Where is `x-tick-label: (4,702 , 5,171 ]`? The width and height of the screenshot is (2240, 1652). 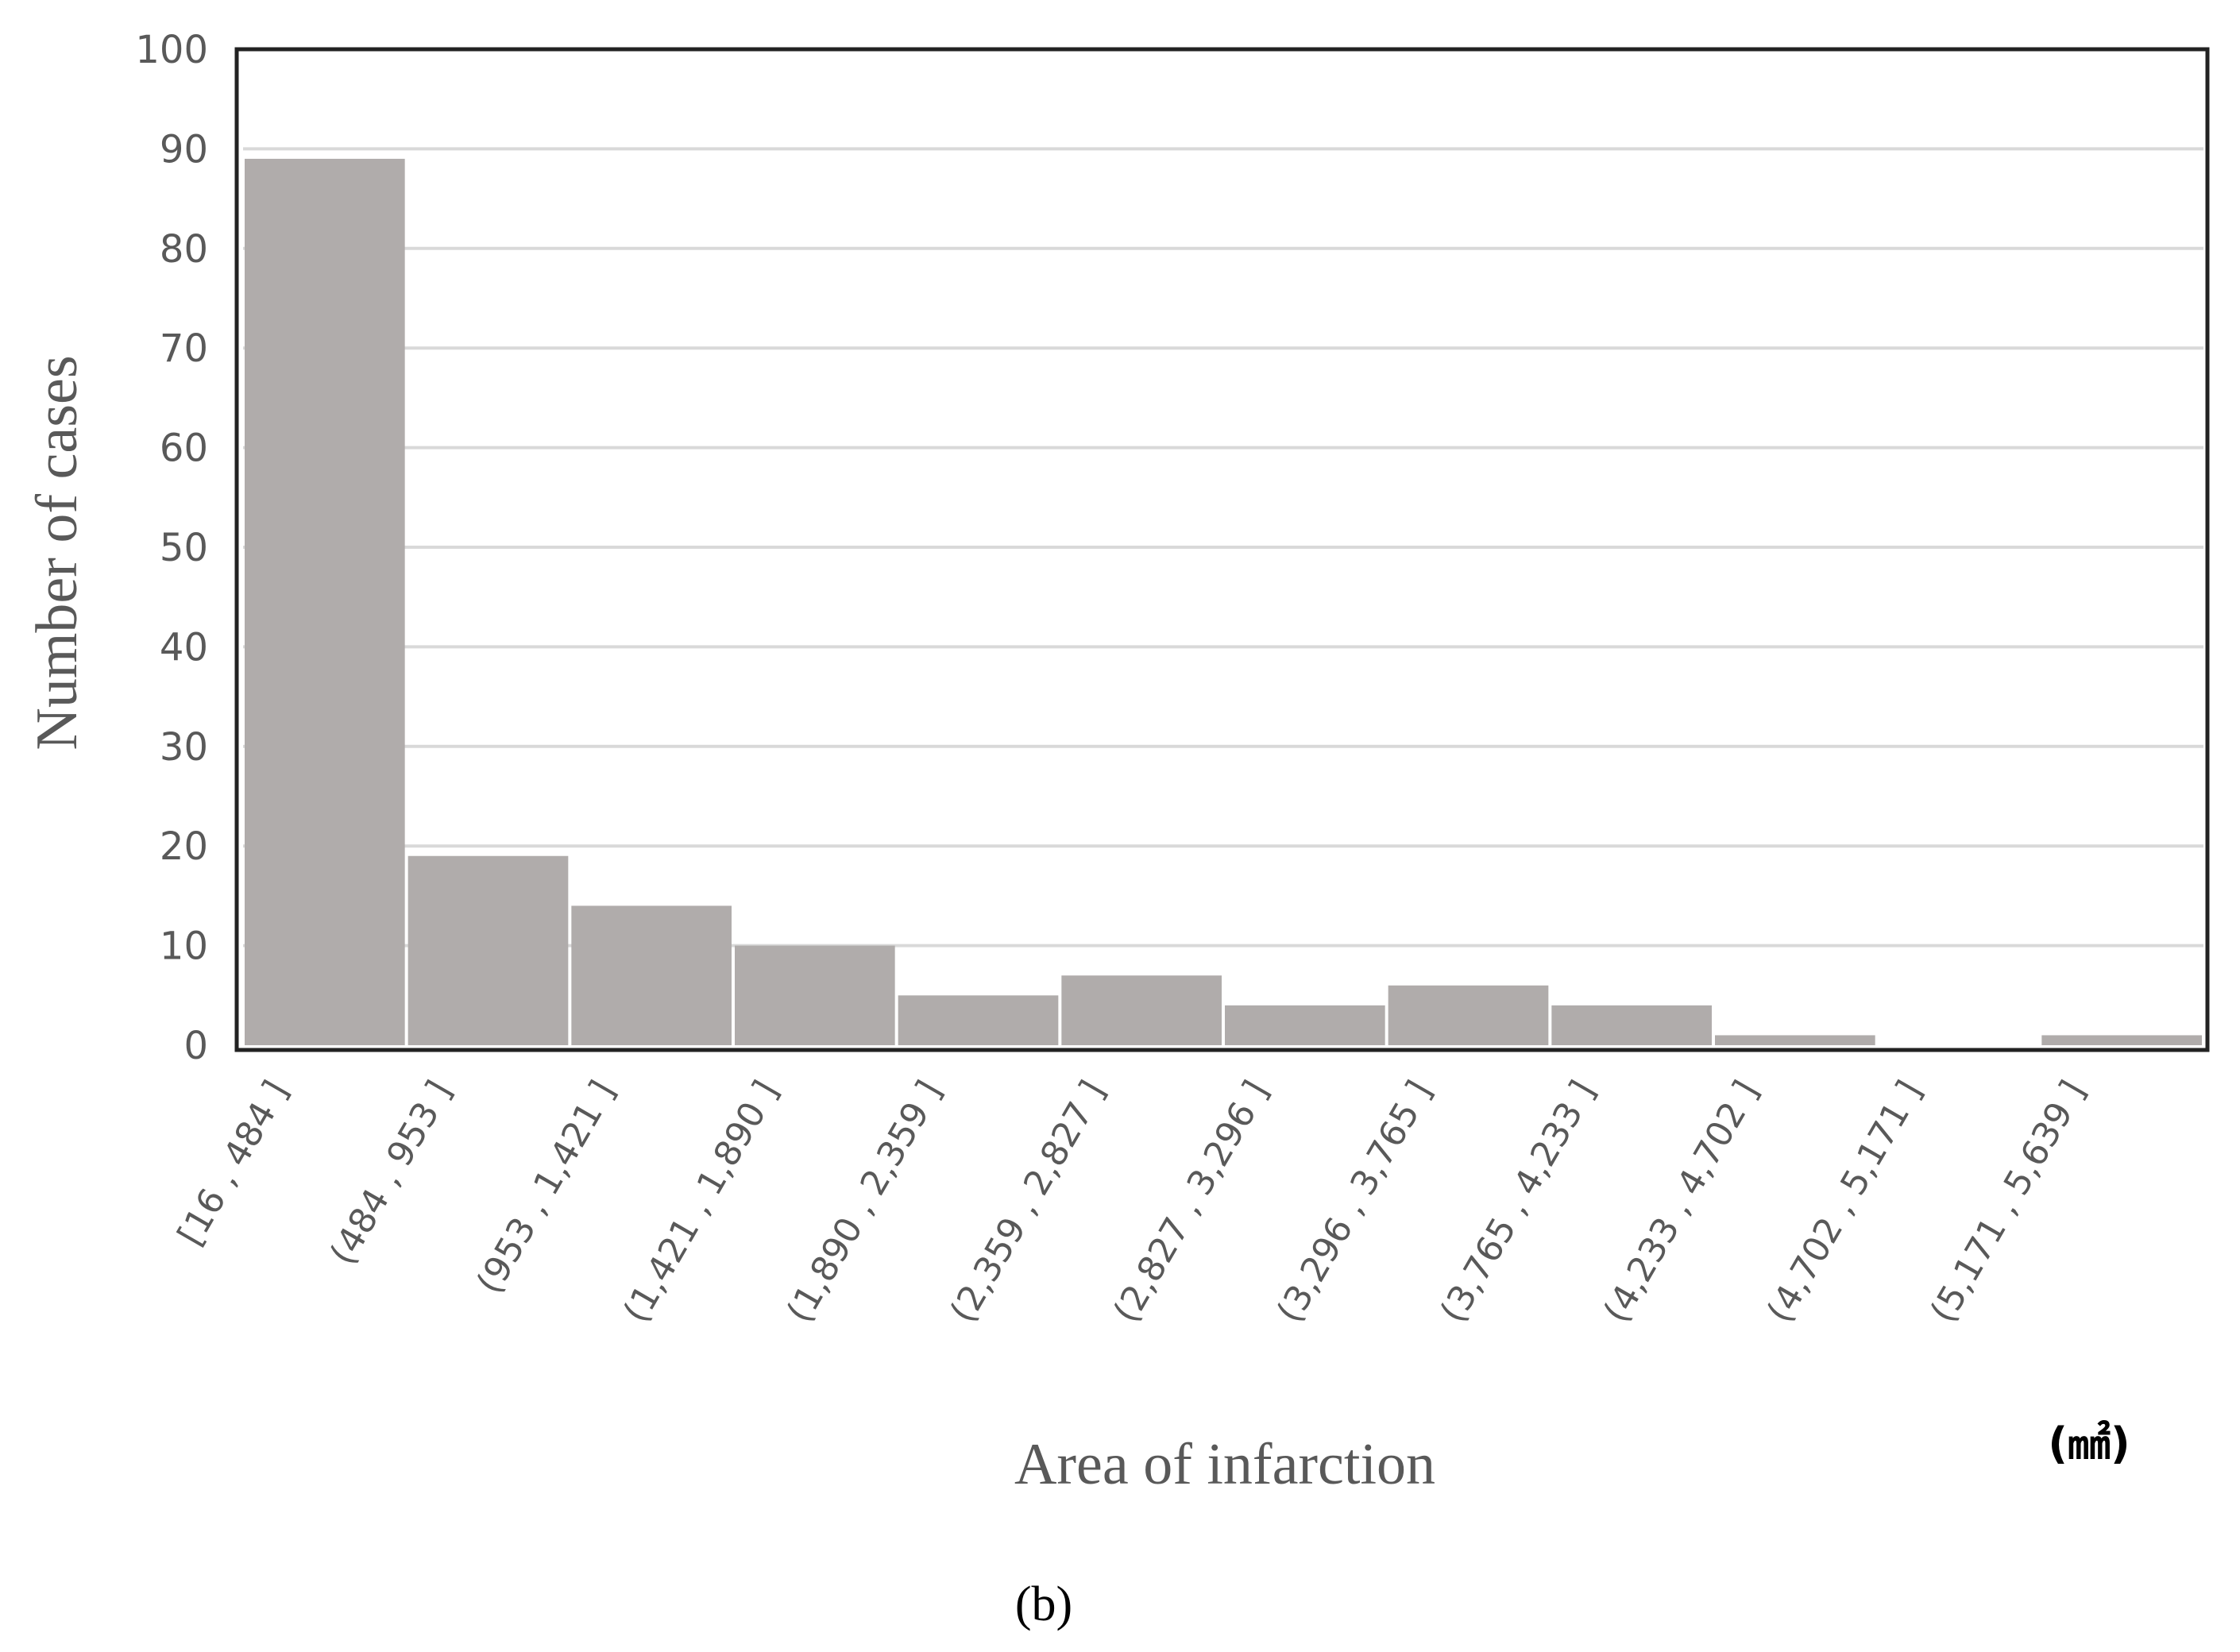
x-tick-label: (4,702 , 5,171 ] is located at coordinates (1844, 1202).